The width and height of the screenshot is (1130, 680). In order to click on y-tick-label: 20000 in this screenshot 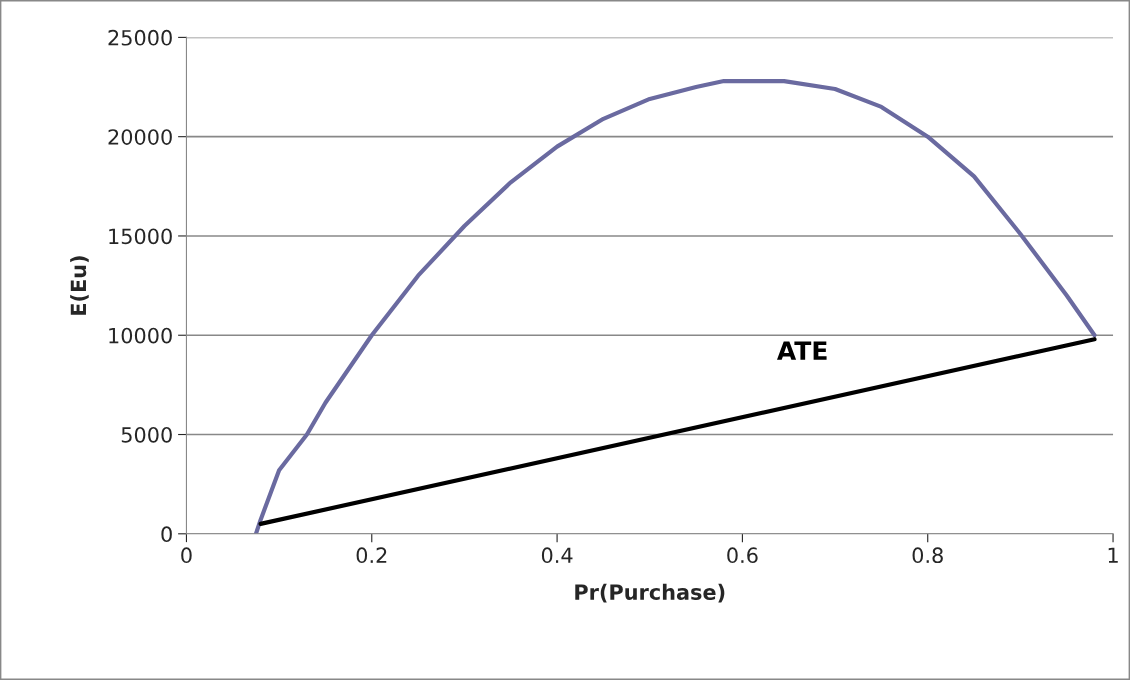, I will do `click(140, 137)`.